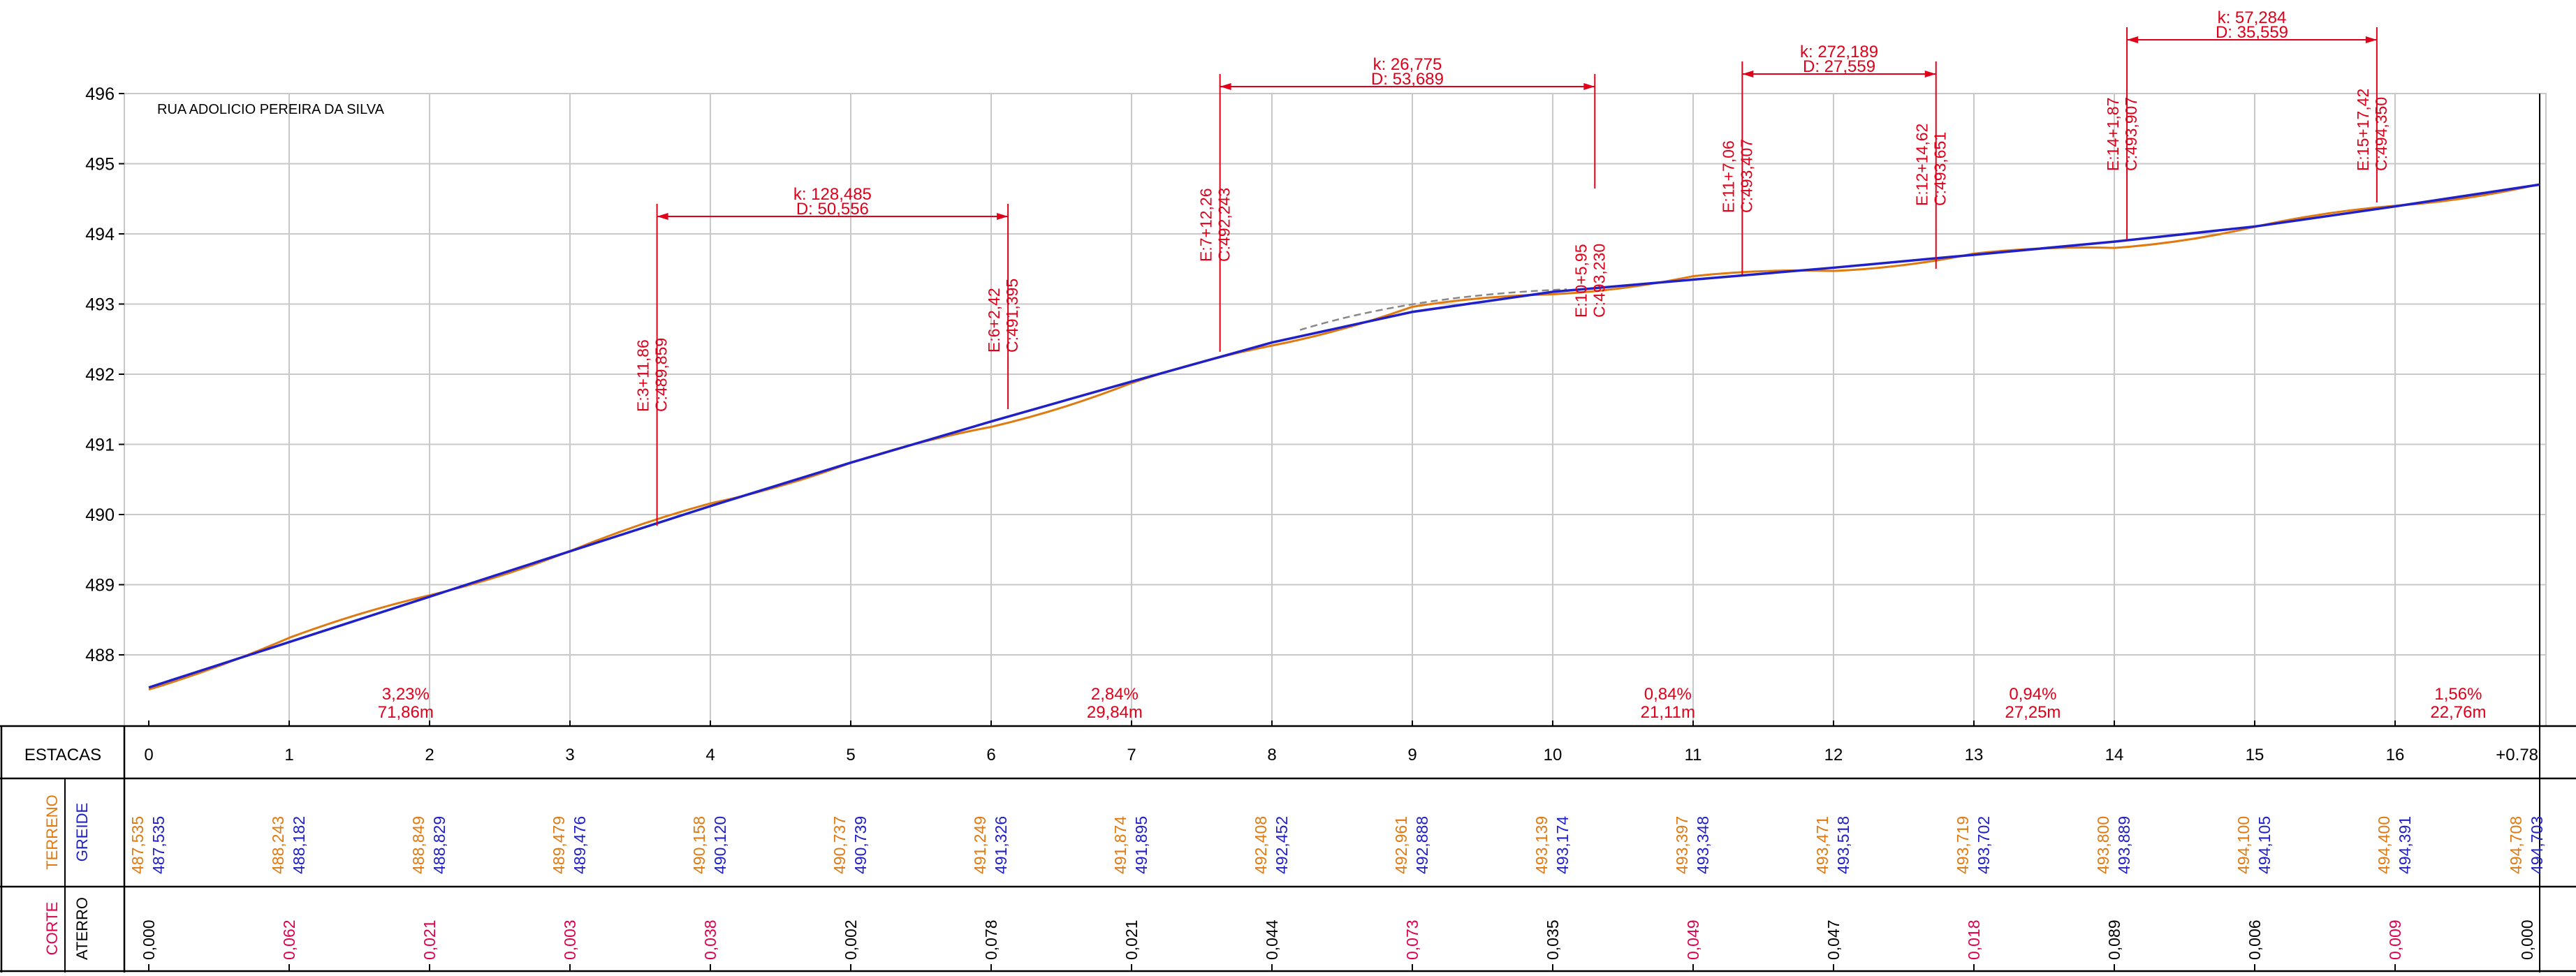 This screenshot has width=2576, height=976. I want to click on greide-value: 487,535, so click(158, 845).